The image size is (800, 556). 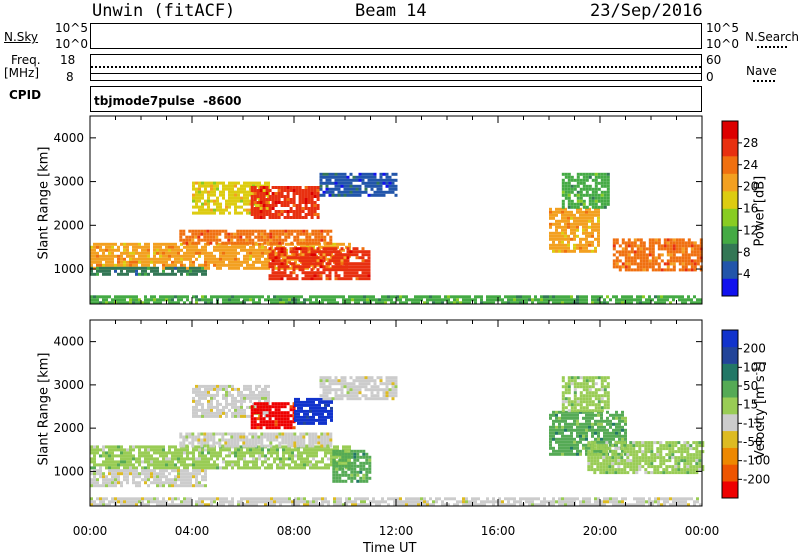 I want to click on colorbar-tick-label: 8, so click(x=747, y=252).